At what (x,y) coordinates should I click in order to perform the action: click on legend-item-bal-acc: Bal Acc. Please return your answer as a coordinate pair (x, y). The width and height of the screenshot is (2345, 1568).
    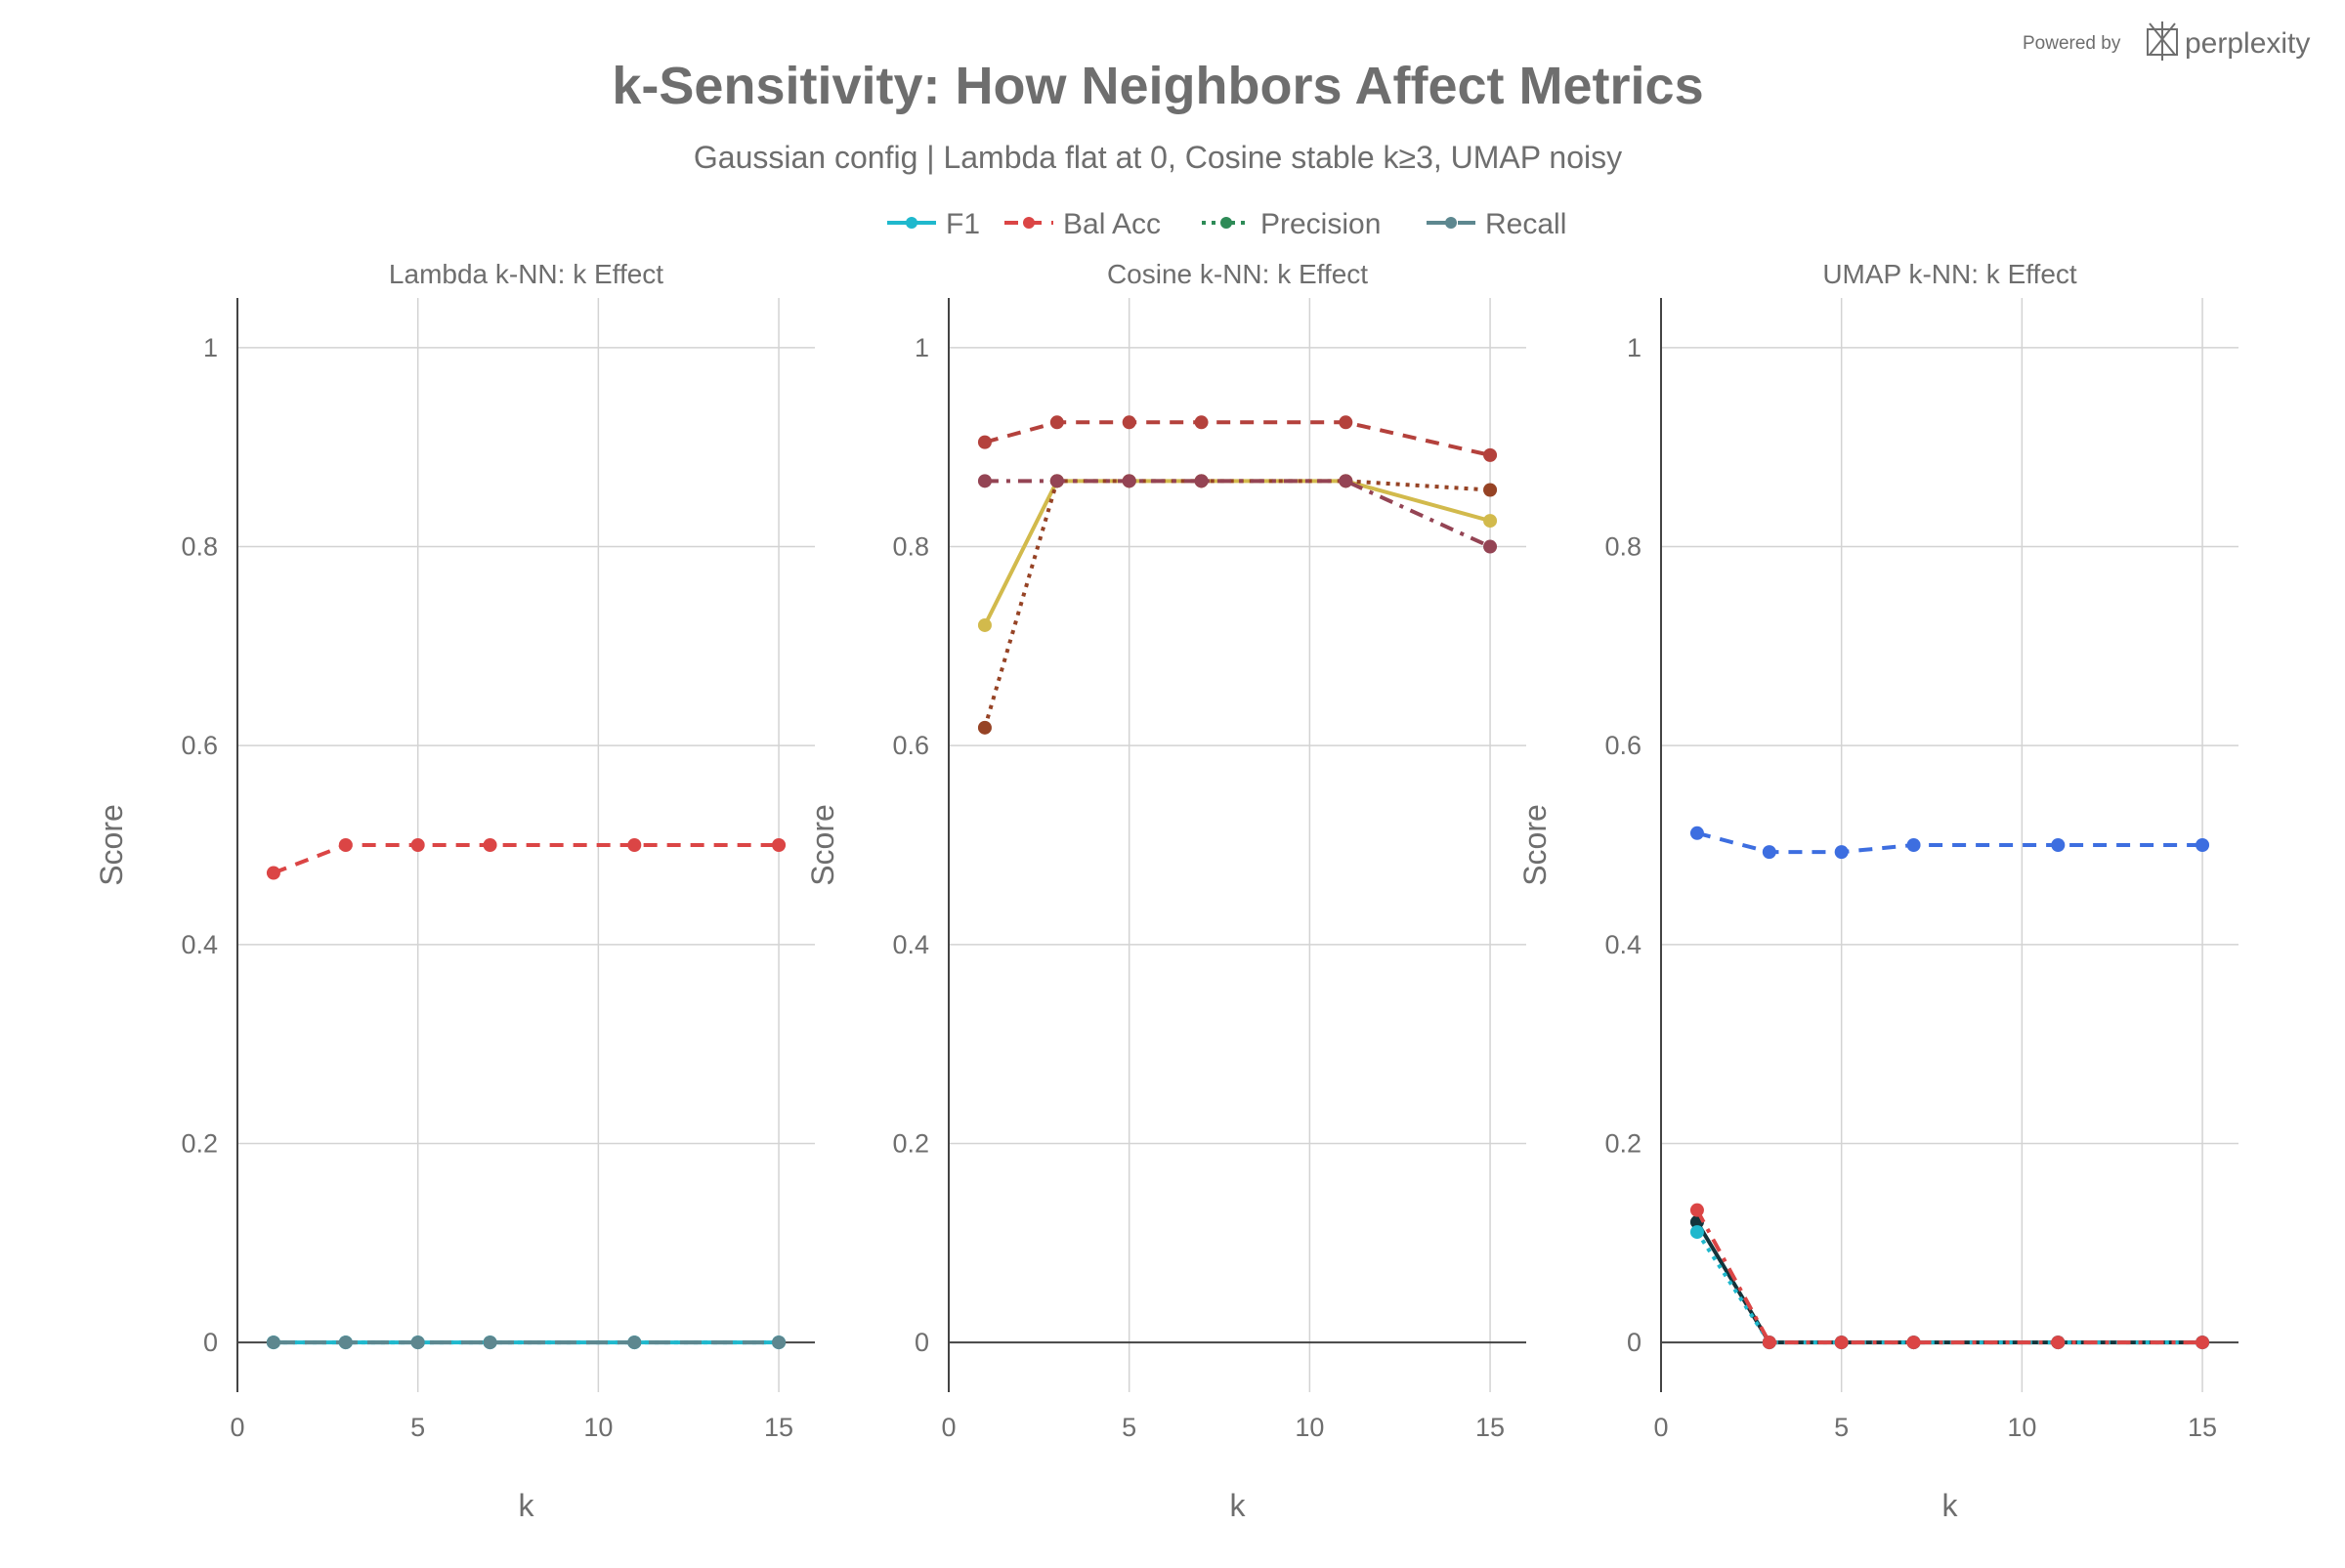
    Looking at the image, I should click on (1082, 224).